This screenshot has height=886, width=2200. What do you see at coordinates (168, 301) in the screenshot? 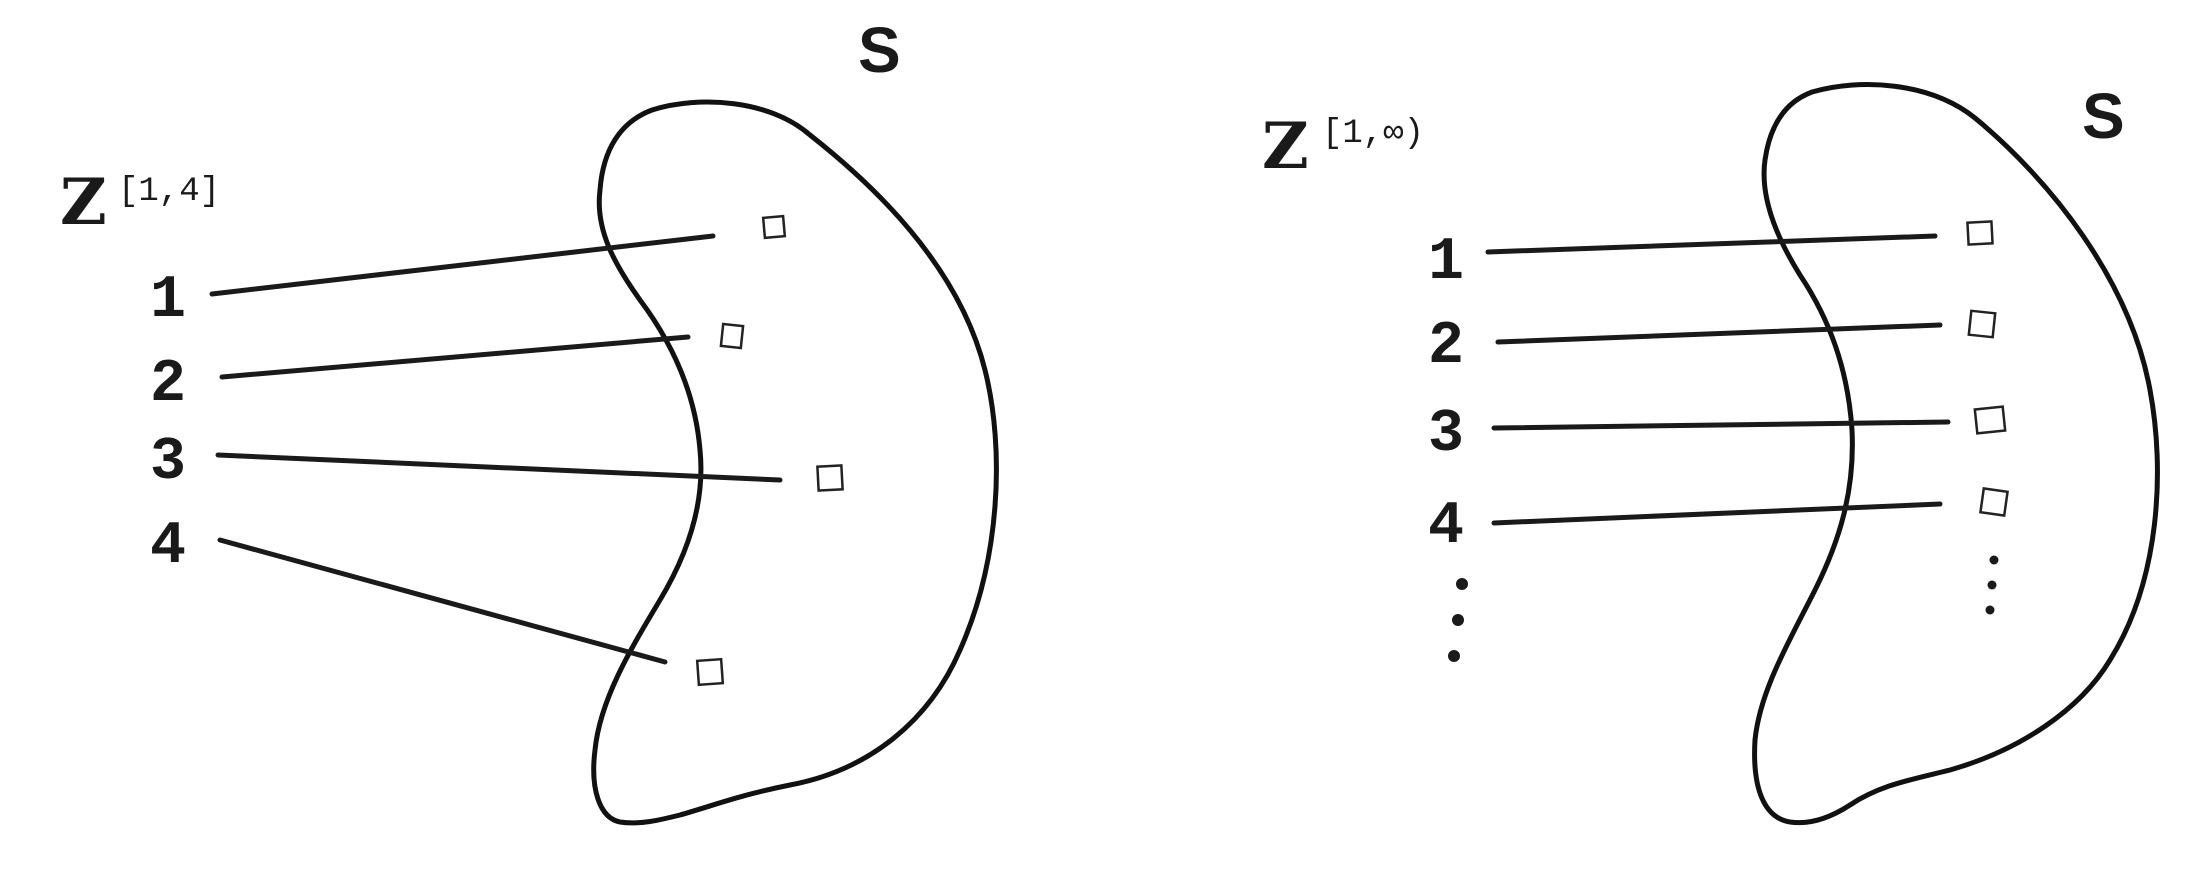
I see `left-index-1: 1` at bounding box center [168, 301].